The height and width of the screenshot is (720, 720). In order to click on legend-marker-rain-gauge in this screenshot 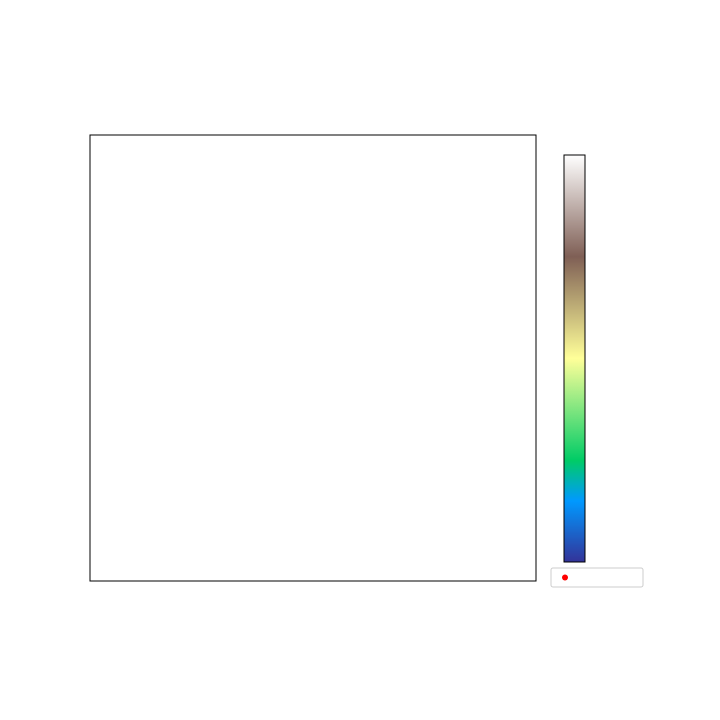, I will do `click(565, 577)`.